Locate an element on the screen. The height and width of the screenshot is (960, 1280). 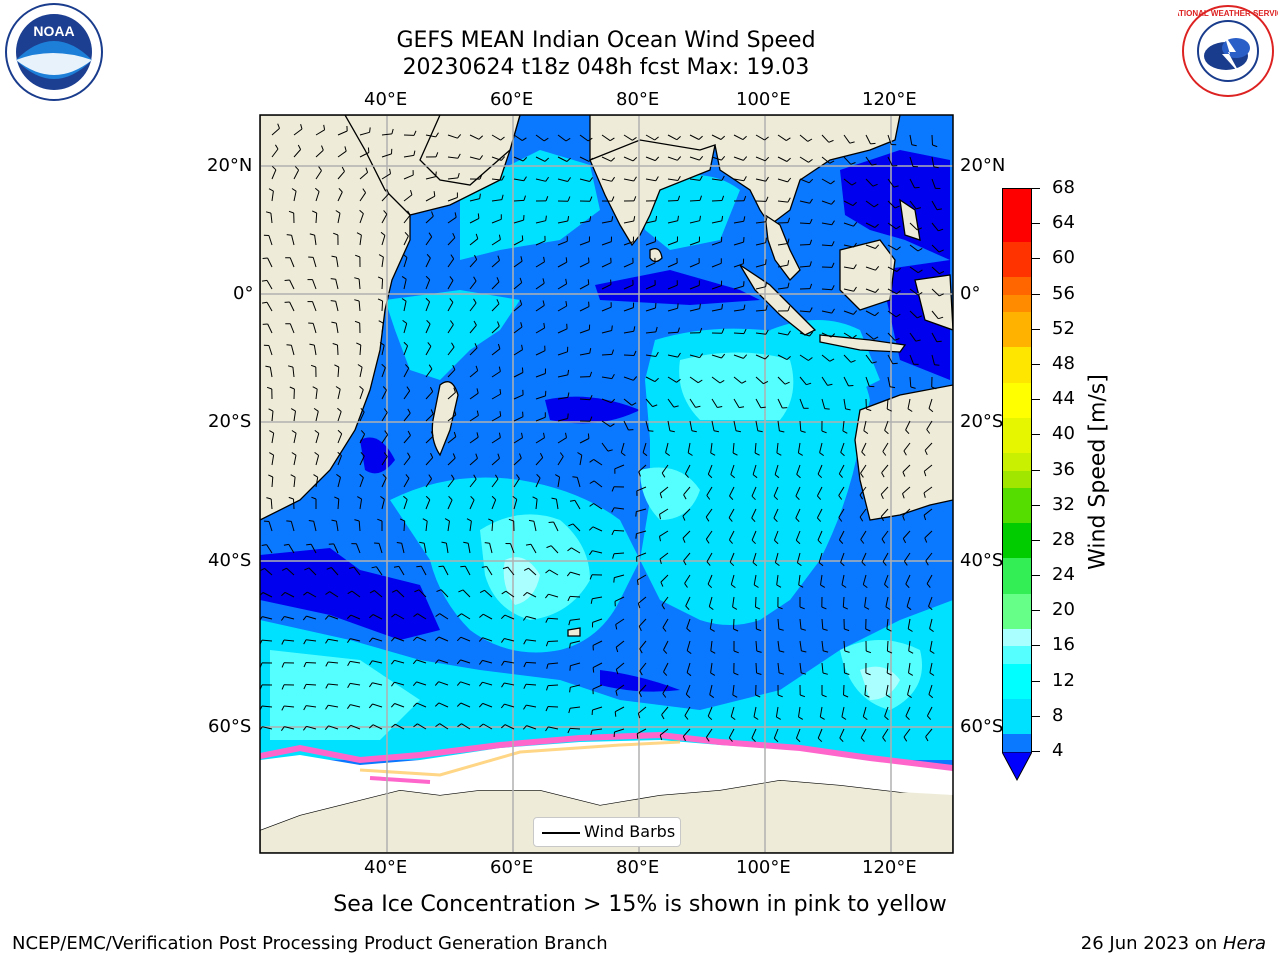
colorbar-tick-label: 68 is located at coordinates (1063, 187).